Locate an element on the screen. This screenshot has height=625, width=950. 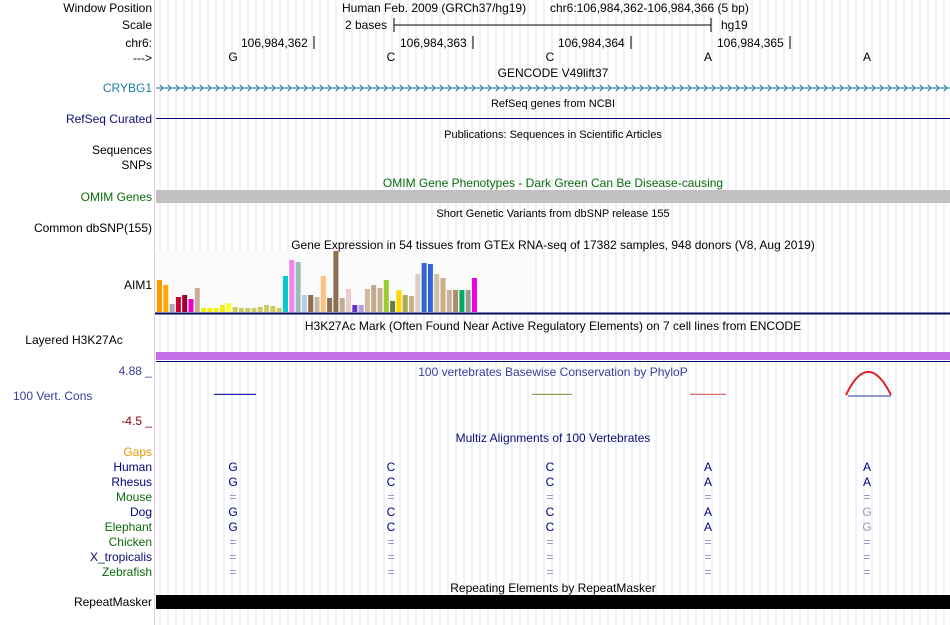
species-label: Rhesus is located at coordinates (131, 482).